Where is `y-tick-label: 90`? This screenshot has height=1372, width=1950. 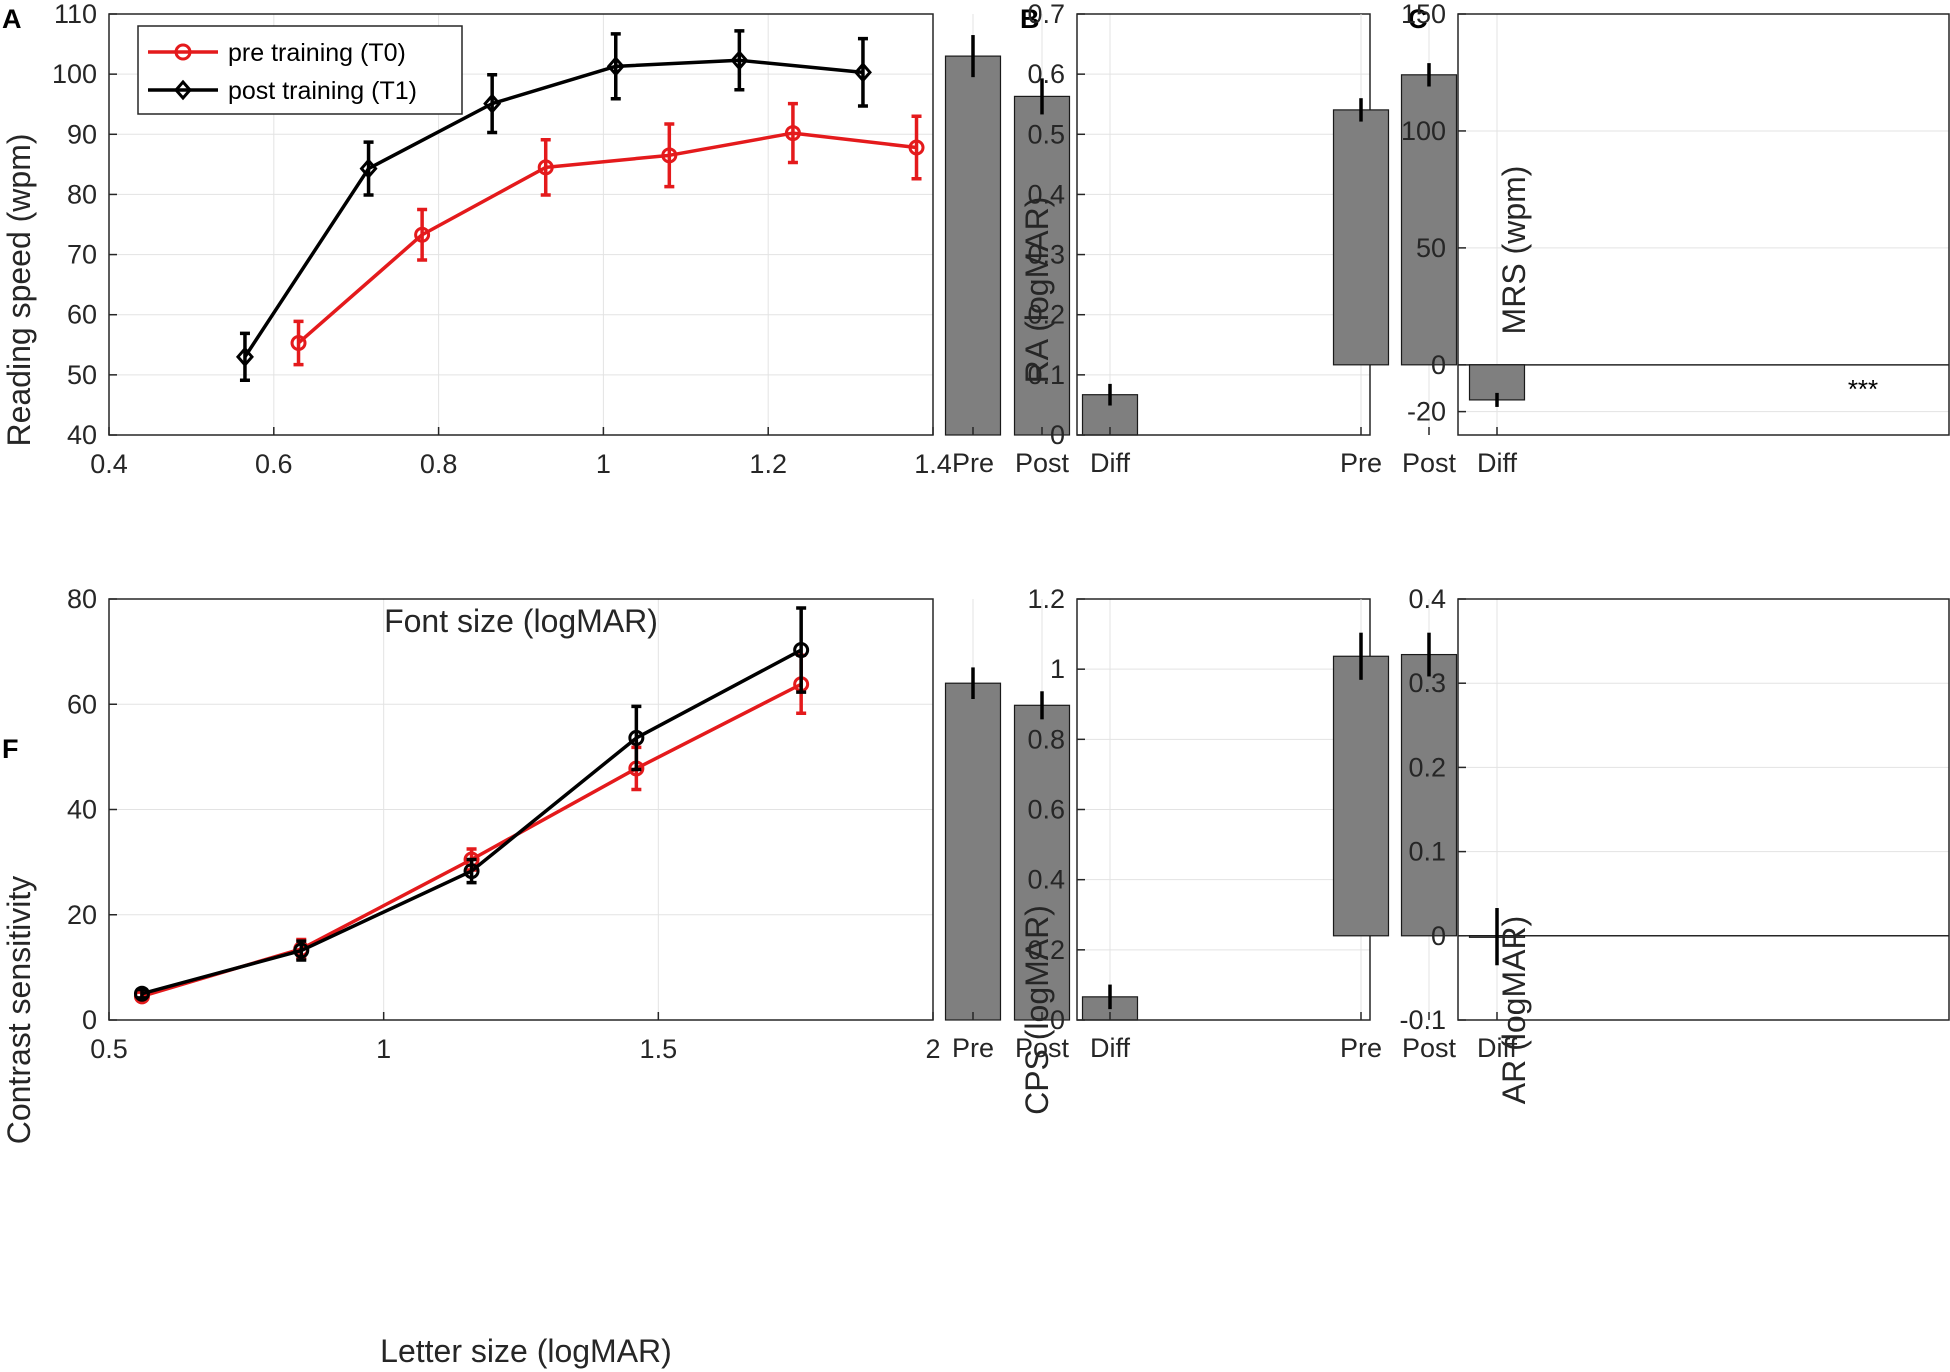 y-tick-label: 90 is located at coordinates (82, 134).